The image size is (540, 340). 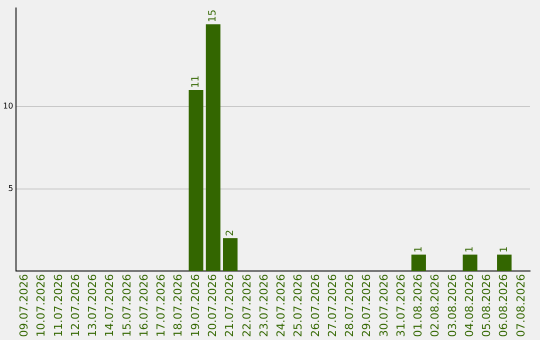 What do you see at coordinates (418, 306) in the screenshot?
I see `x-tick-label: 01.08.2026` at bounding box center [418, 306].